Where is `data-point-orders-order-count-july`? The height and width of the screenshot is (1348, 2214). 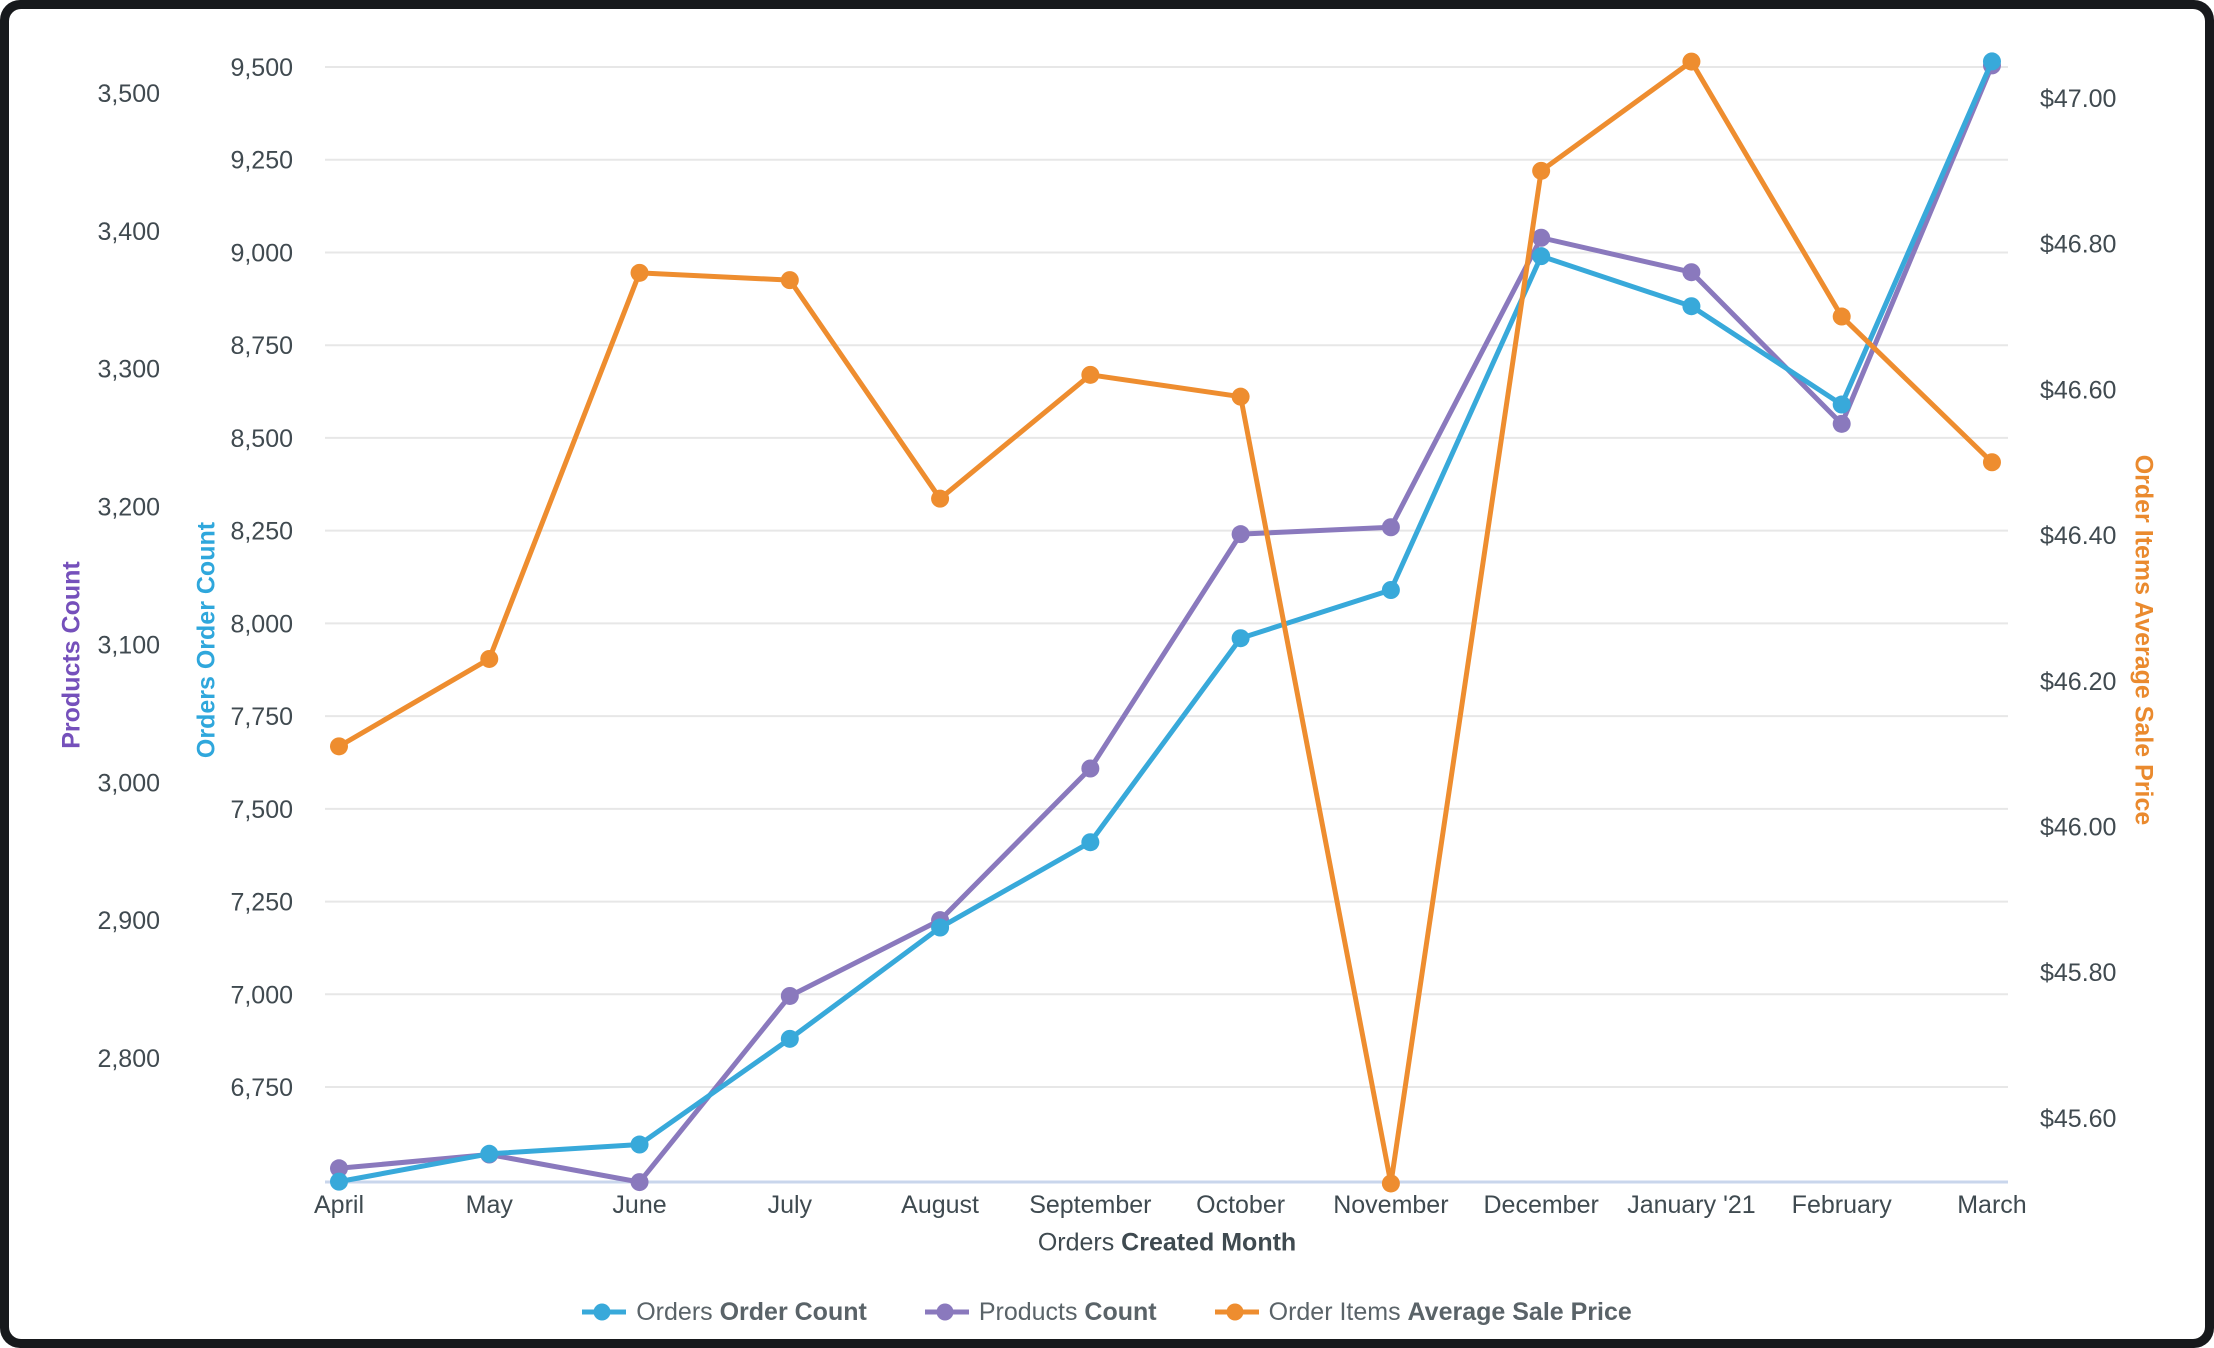
data-point-orders-order-count-july is located at coordinates (789, 1038).